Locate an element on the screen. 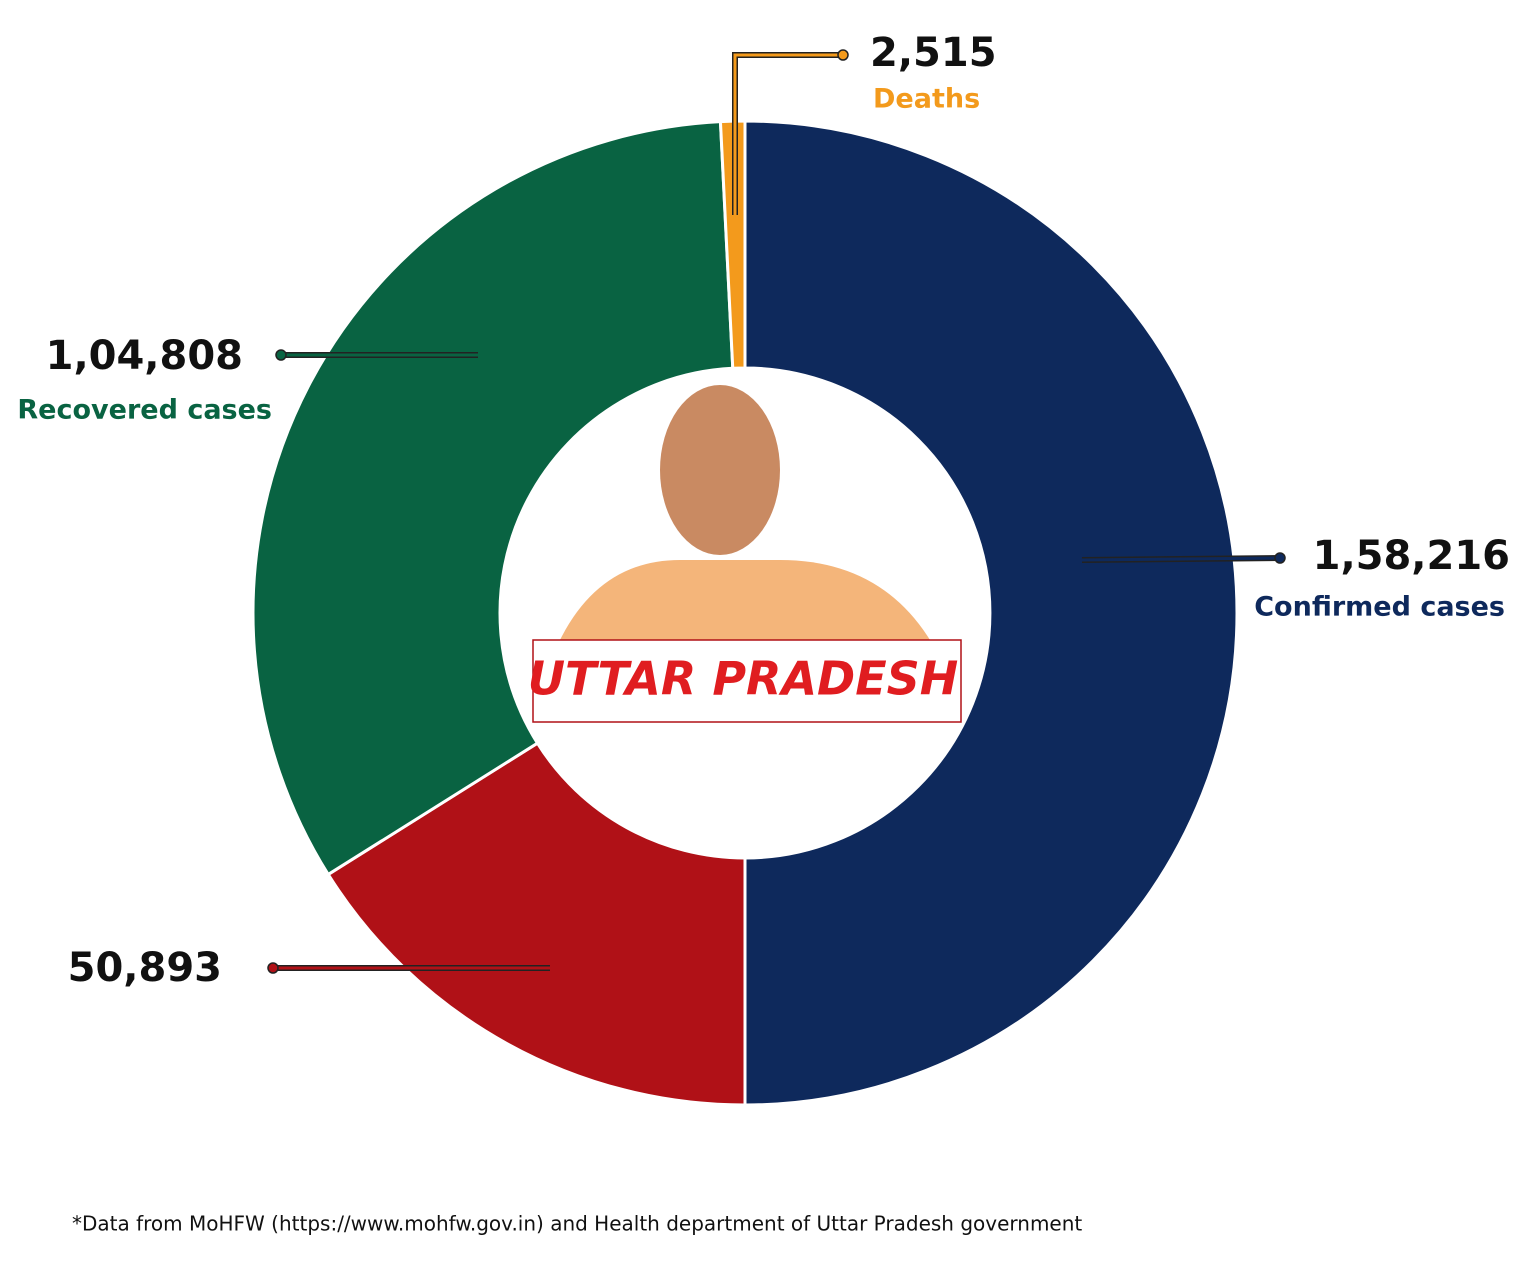 The width and height of the screenshot is (1521, 1272). value-label: 50,893 is located at coordinates (145, 968).